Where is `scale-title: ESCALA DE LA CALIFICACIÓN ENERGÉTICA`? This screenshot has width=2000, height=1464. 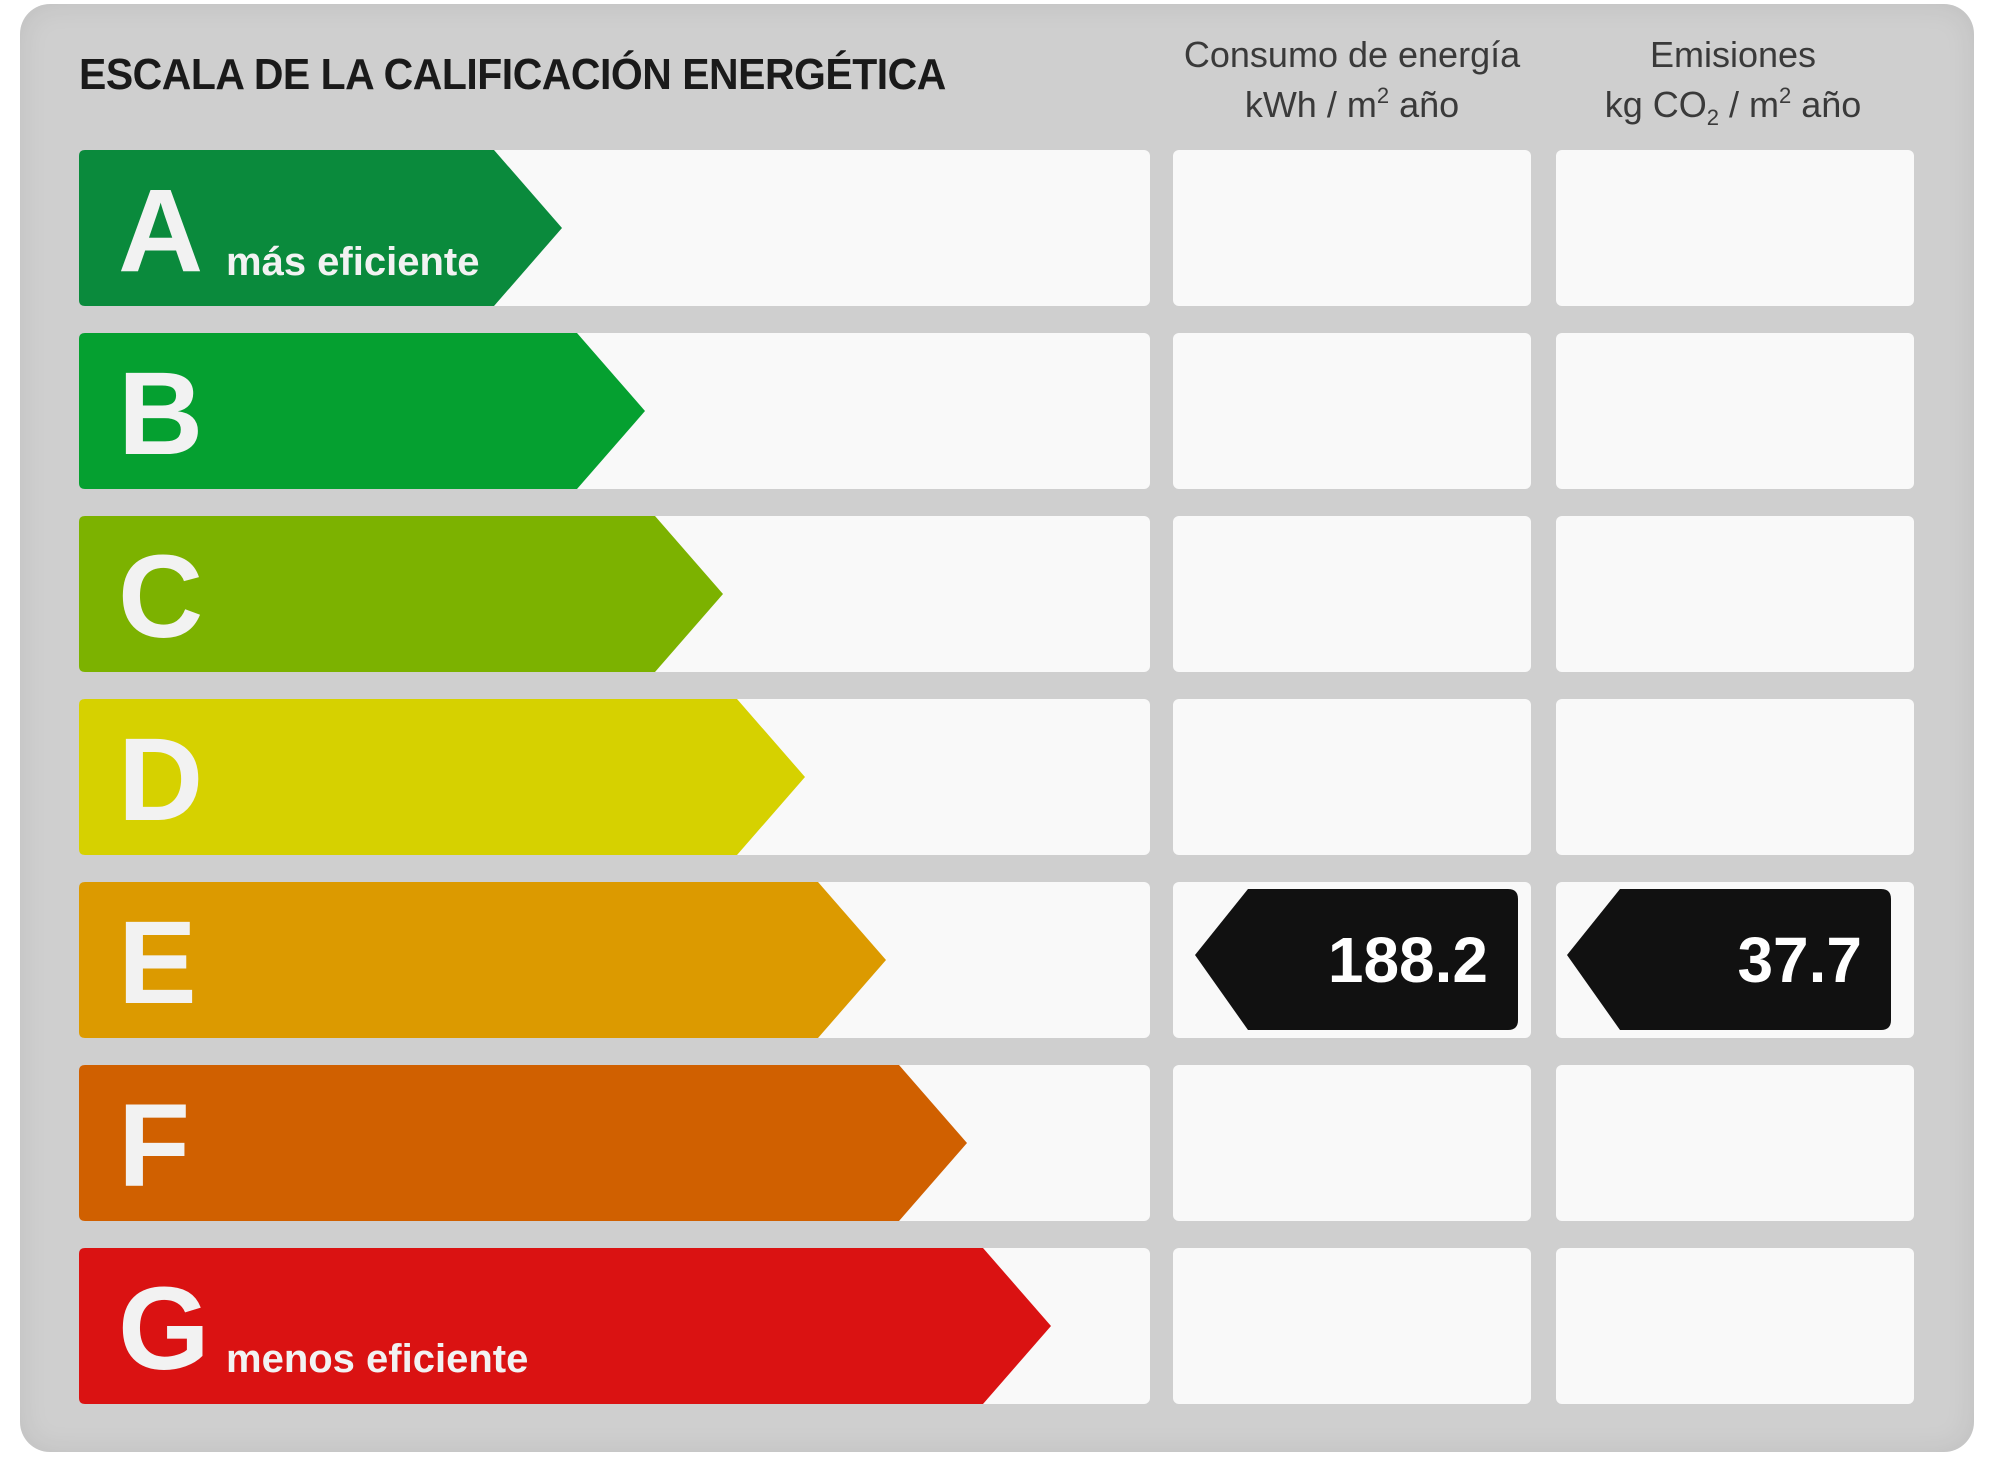
scale-title: ESCALA DE LA CALIFICACIÓN ENERGÉTICA is located at coordinates (512, 74).